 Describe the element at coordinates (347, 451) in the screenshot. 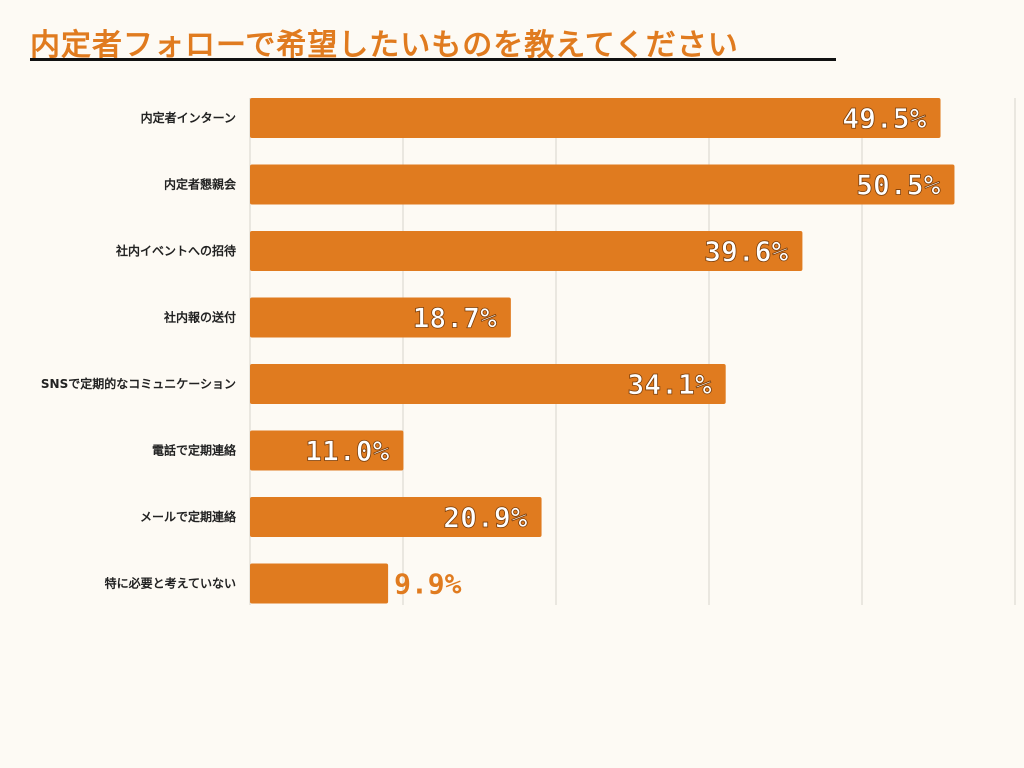

I see `data-label: 11.0%` at that location.